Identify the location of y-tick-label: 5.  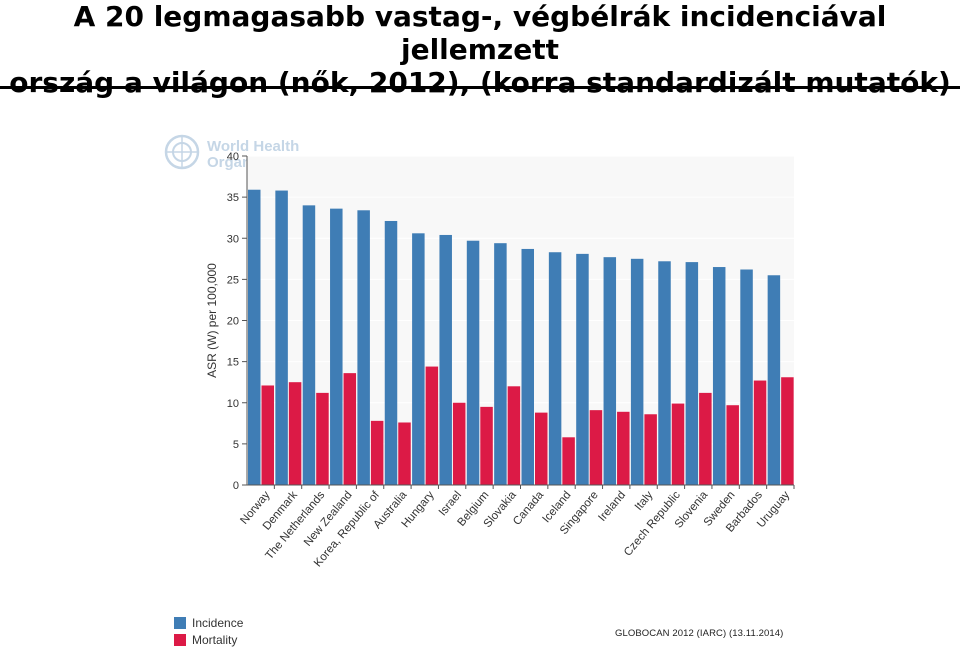
(236, 445).